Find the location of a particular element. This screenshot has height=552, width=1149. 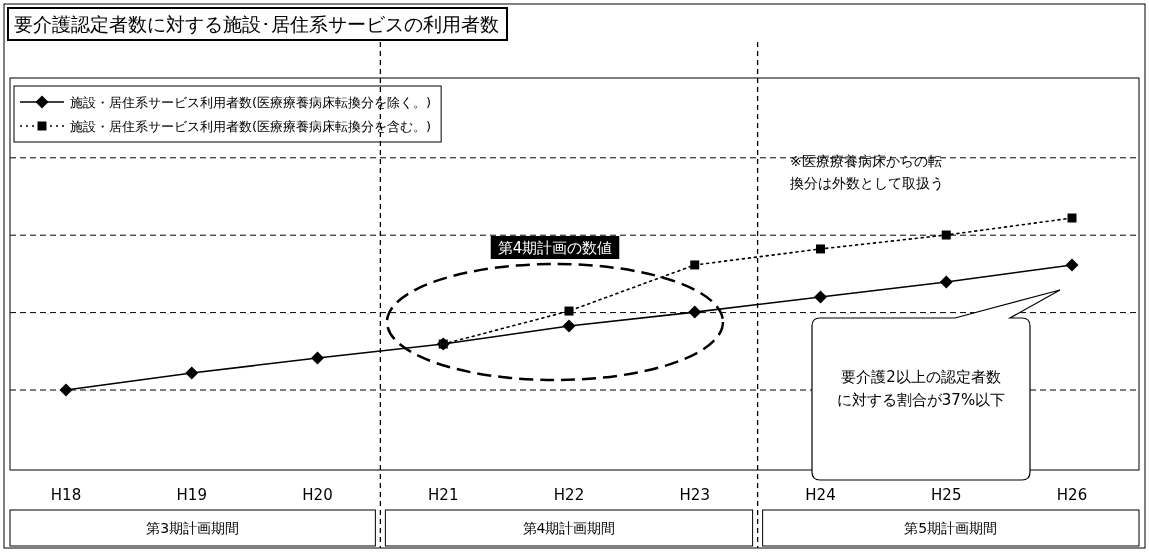

x-tick-label: H25 is located at coordinates (946, 495).